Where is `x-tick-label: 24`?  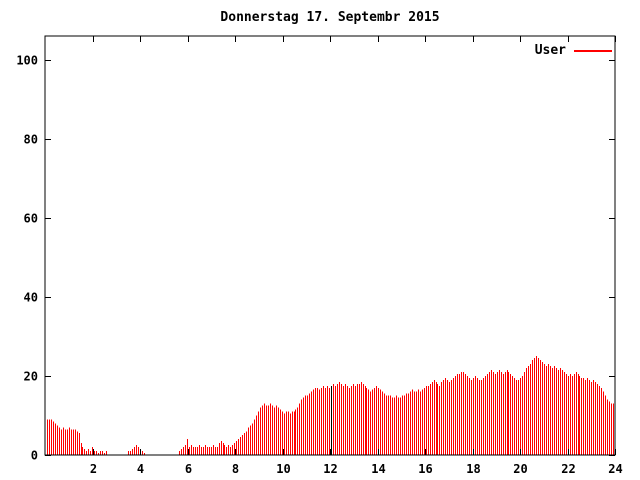 x-tick-label: 24 is located at coordinates (615, 469).